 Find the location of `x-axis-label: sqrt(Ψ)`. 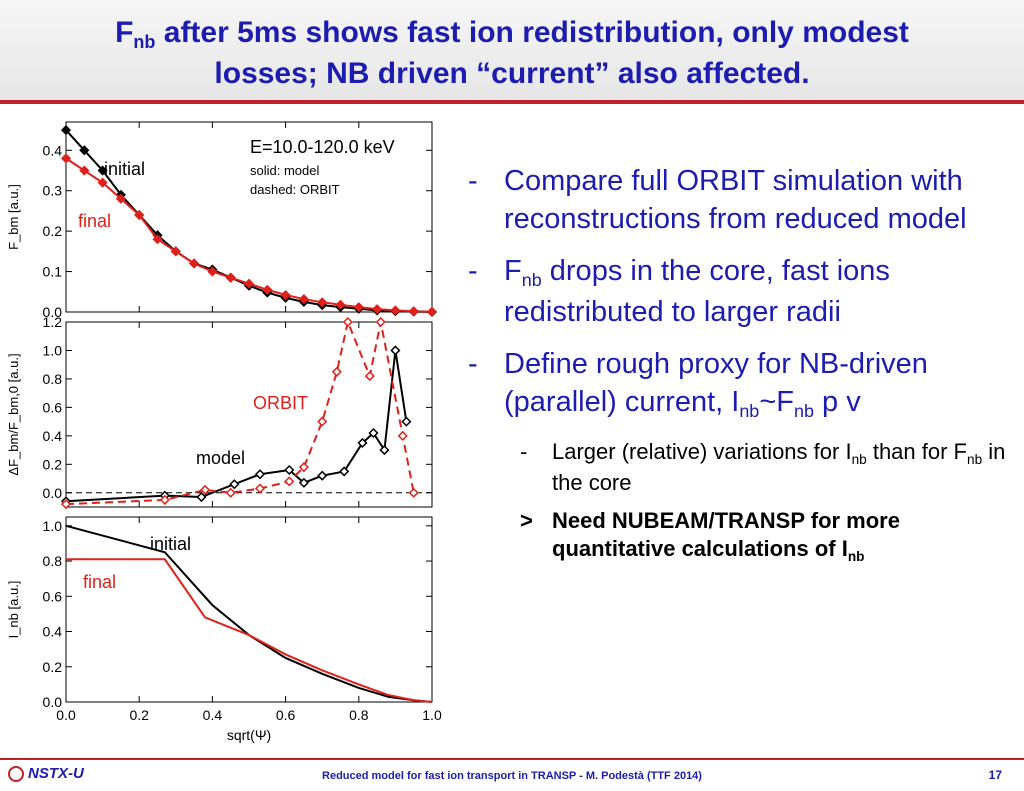

x-axis-label: sqrt(Ψ) is located at coordinates (249, 735).